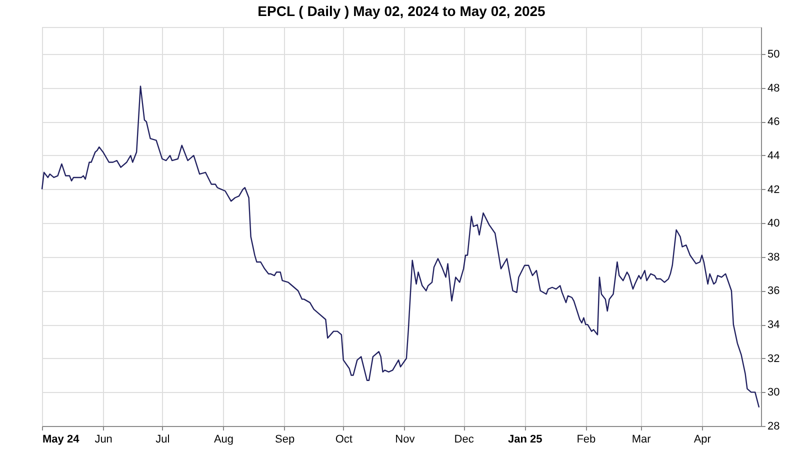 The image size is (800, 466). Describe the element at coordinates (163, 440) in the screenshot. I see `x-tick-label: Jul` at that location.